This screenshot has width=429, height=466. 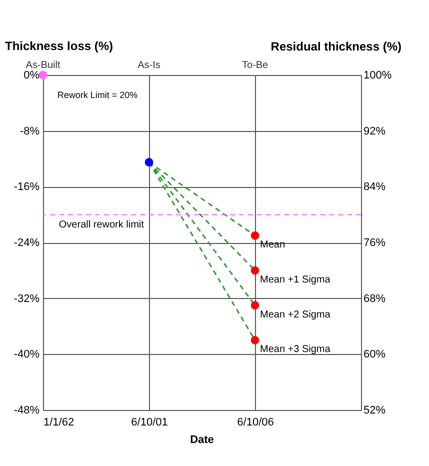 What do you see at coordinates (336, 47) in the screenshot?
I see `y2-axis-title: Residual thickness (%)` at bounding box center [336, 47].